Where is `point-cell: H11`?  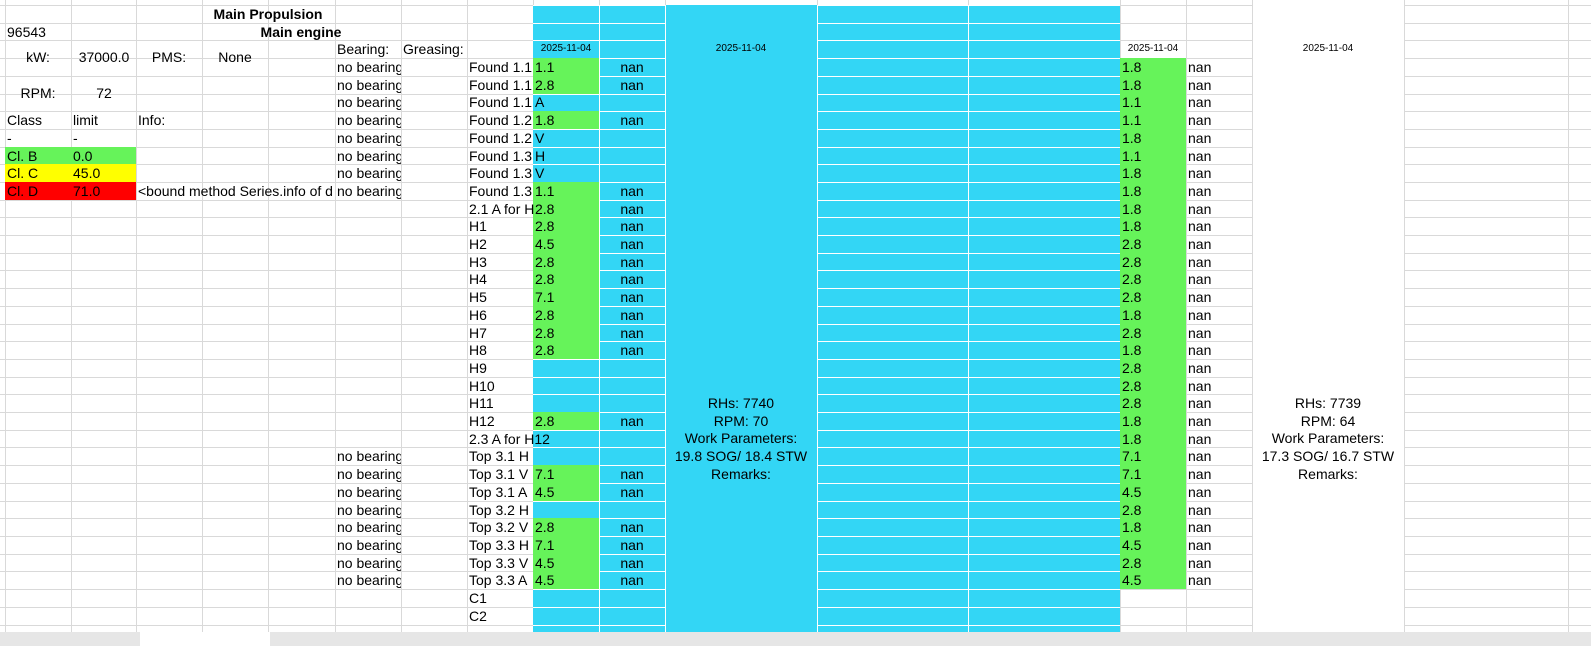
point-cell: H11 is located at coordinates (481, 403).